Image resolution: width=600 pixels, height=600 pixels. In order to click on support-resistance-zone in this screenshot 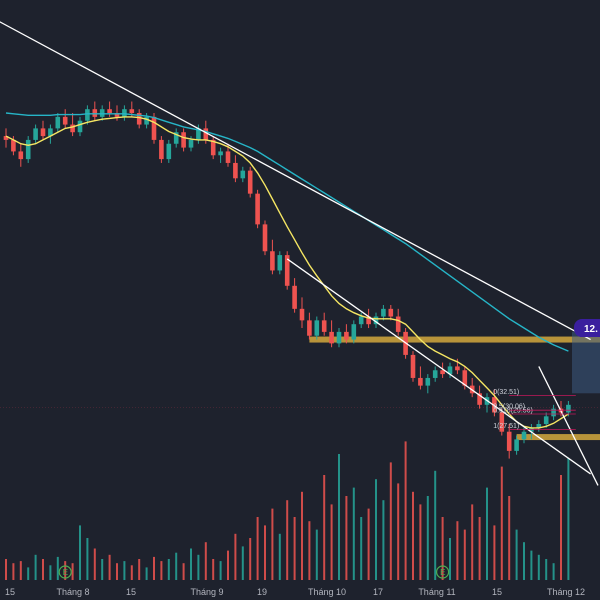, I will do `click(454, 339)`.